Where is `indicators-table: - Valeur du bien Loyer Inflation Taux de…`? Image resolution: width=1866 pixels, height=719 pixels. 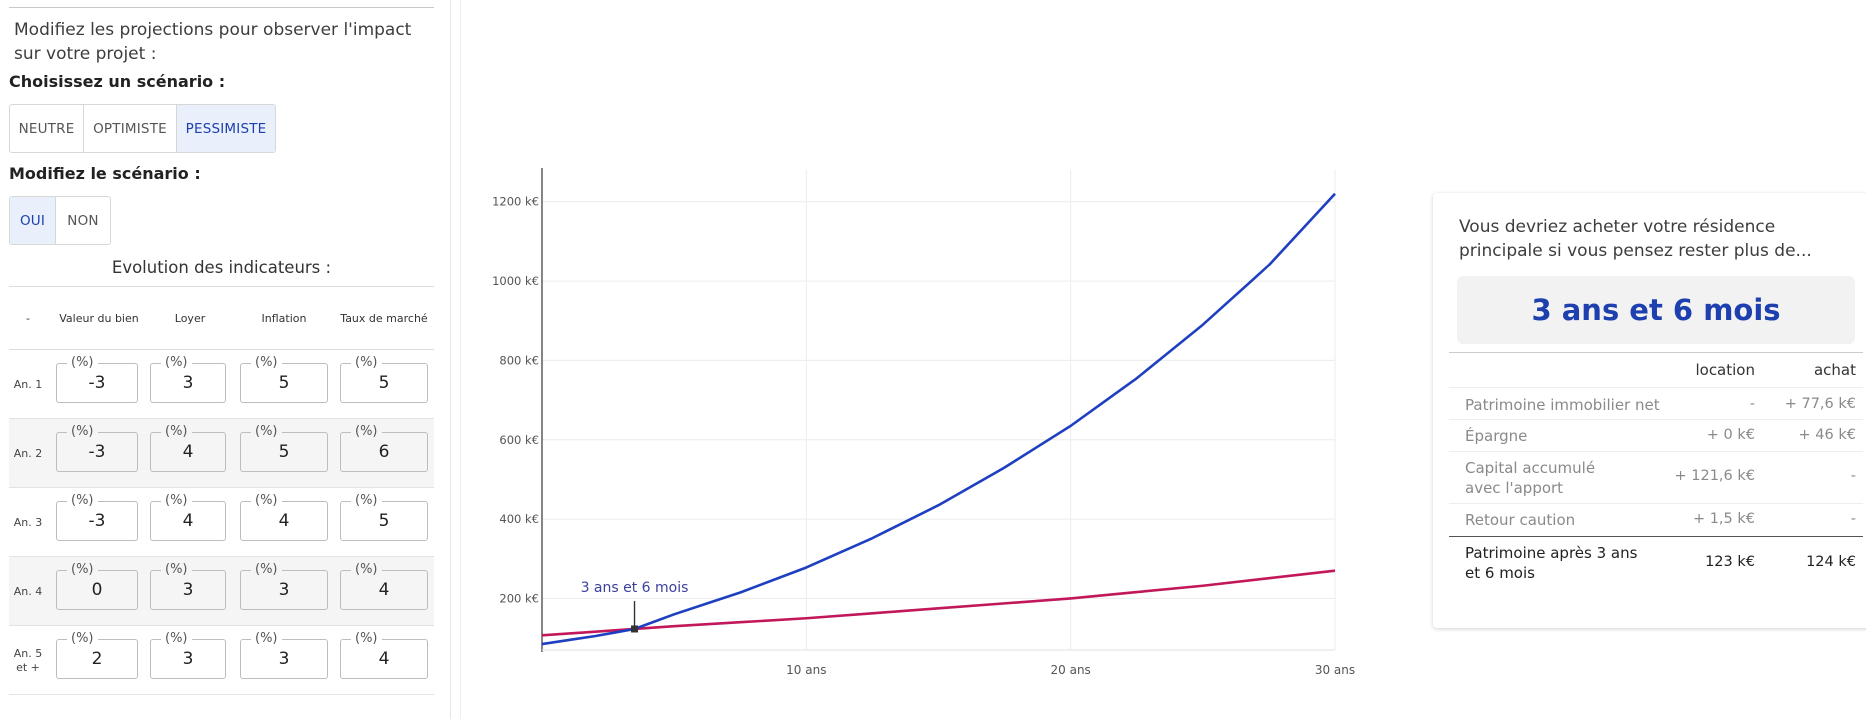
indicators-table: - Valeur du bien Loyer Inflation Taux de… is located at coordinates (221, 490).